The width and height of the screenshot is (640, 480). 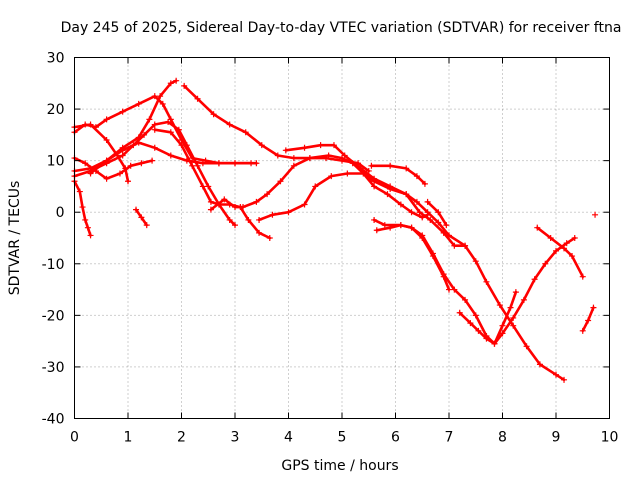 I want to click on x-tick-label: 10, so click(x=610, y=438).